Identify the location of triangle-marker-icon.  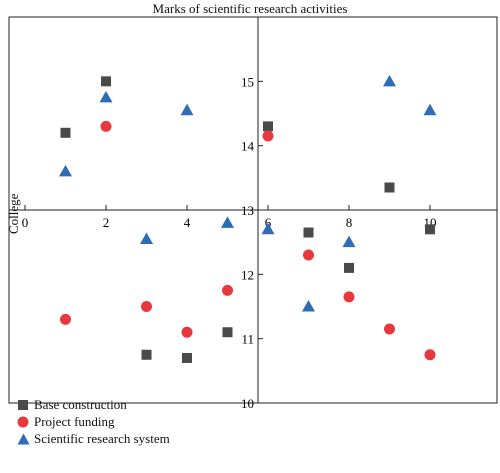
(23, 439).